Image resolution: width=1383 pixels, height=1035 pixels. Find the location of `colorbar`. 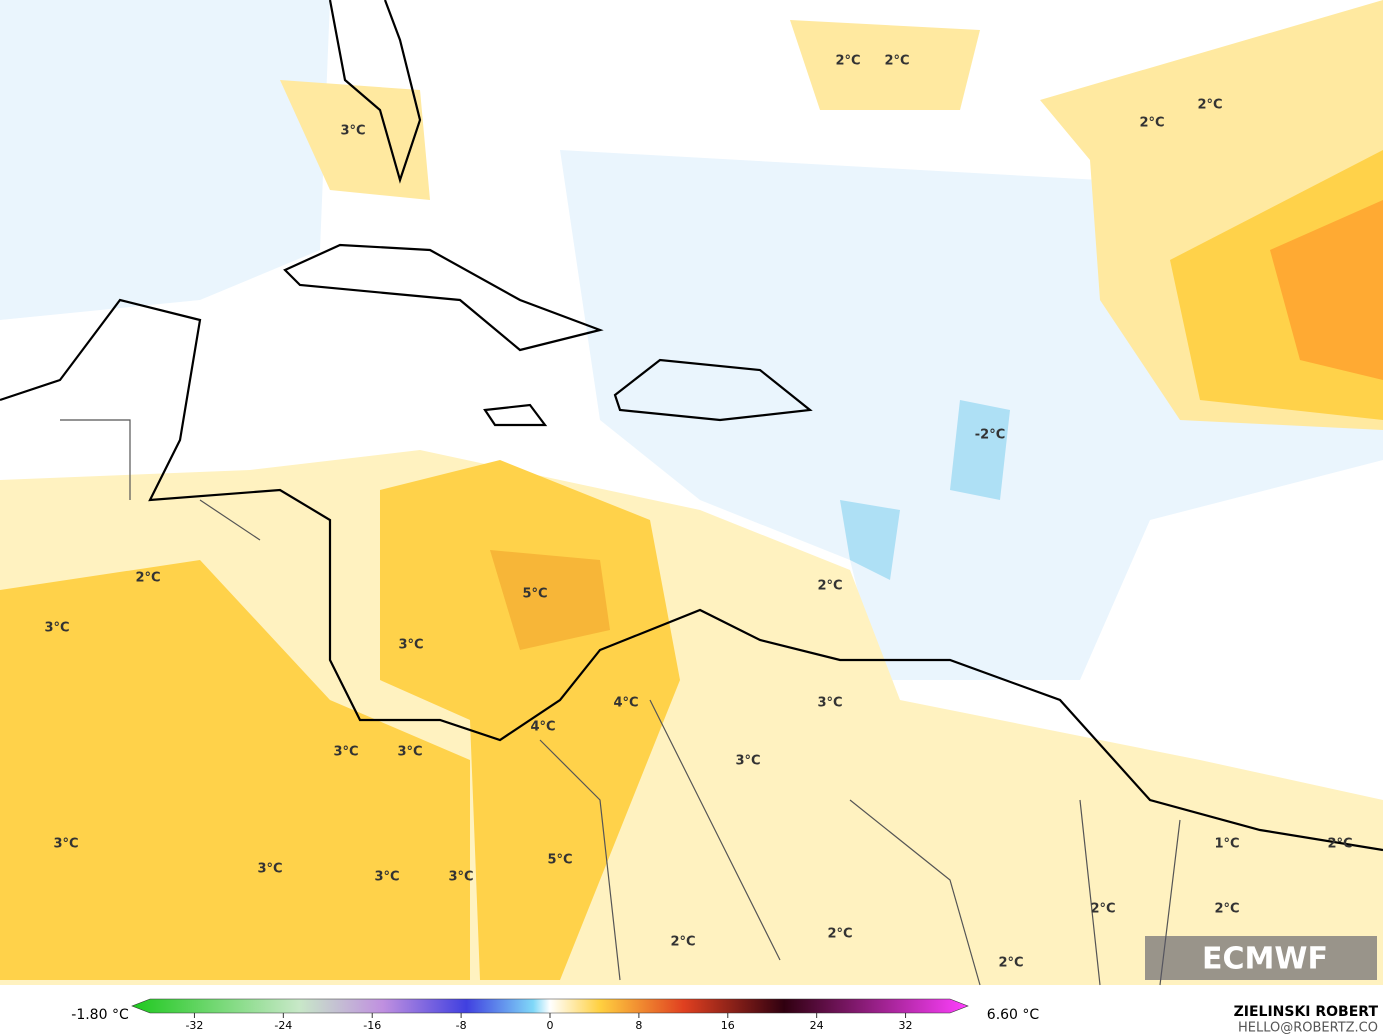

colorbar is located at coordinates (550, 1006).